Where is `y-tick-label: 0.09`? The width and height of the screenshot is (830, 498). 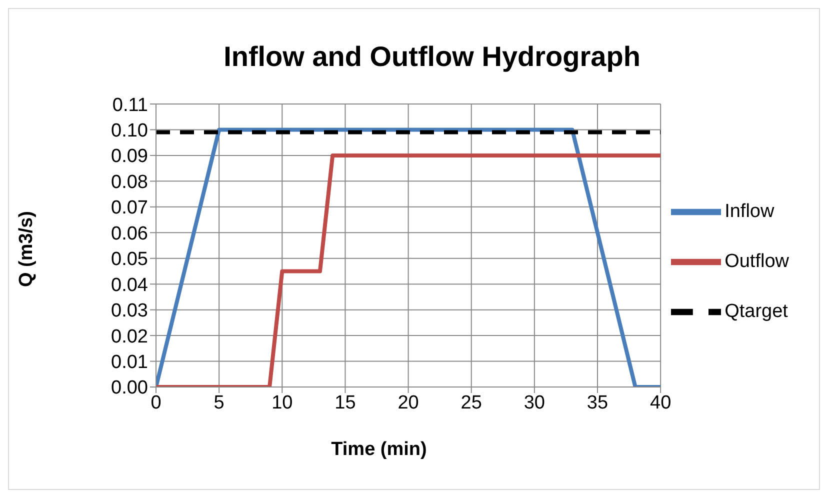 y-tick-label: 0.09 is located at coordinates (129, 157).